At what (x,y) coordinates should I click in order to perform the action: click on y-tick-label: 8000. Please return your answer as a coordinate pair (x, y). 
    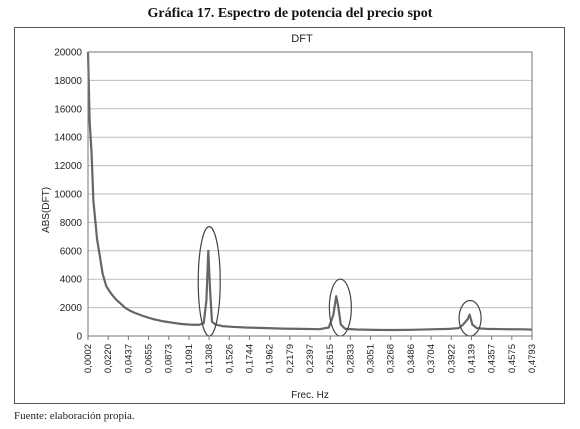
    Looking at the image, I should click on (71, 223).